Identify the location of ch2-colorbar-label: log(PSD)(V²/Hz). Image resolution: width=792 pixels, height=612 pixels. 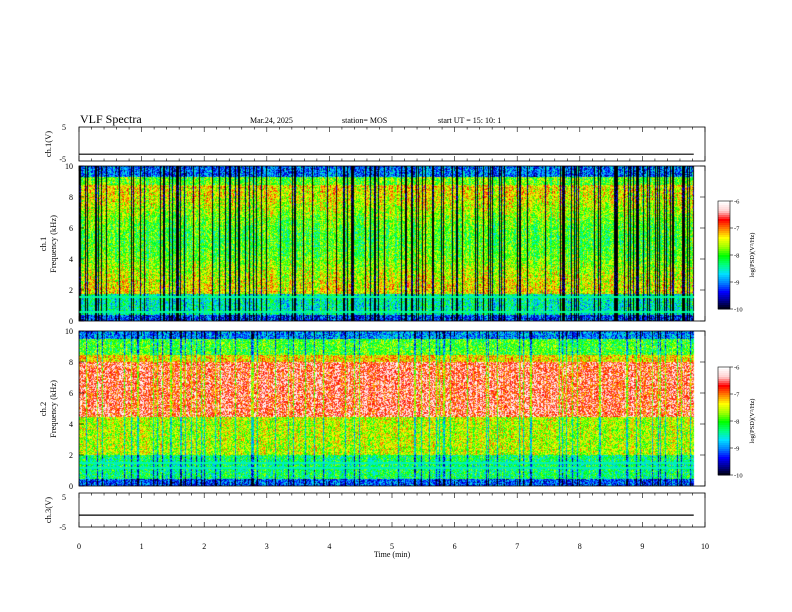
(752, 421).